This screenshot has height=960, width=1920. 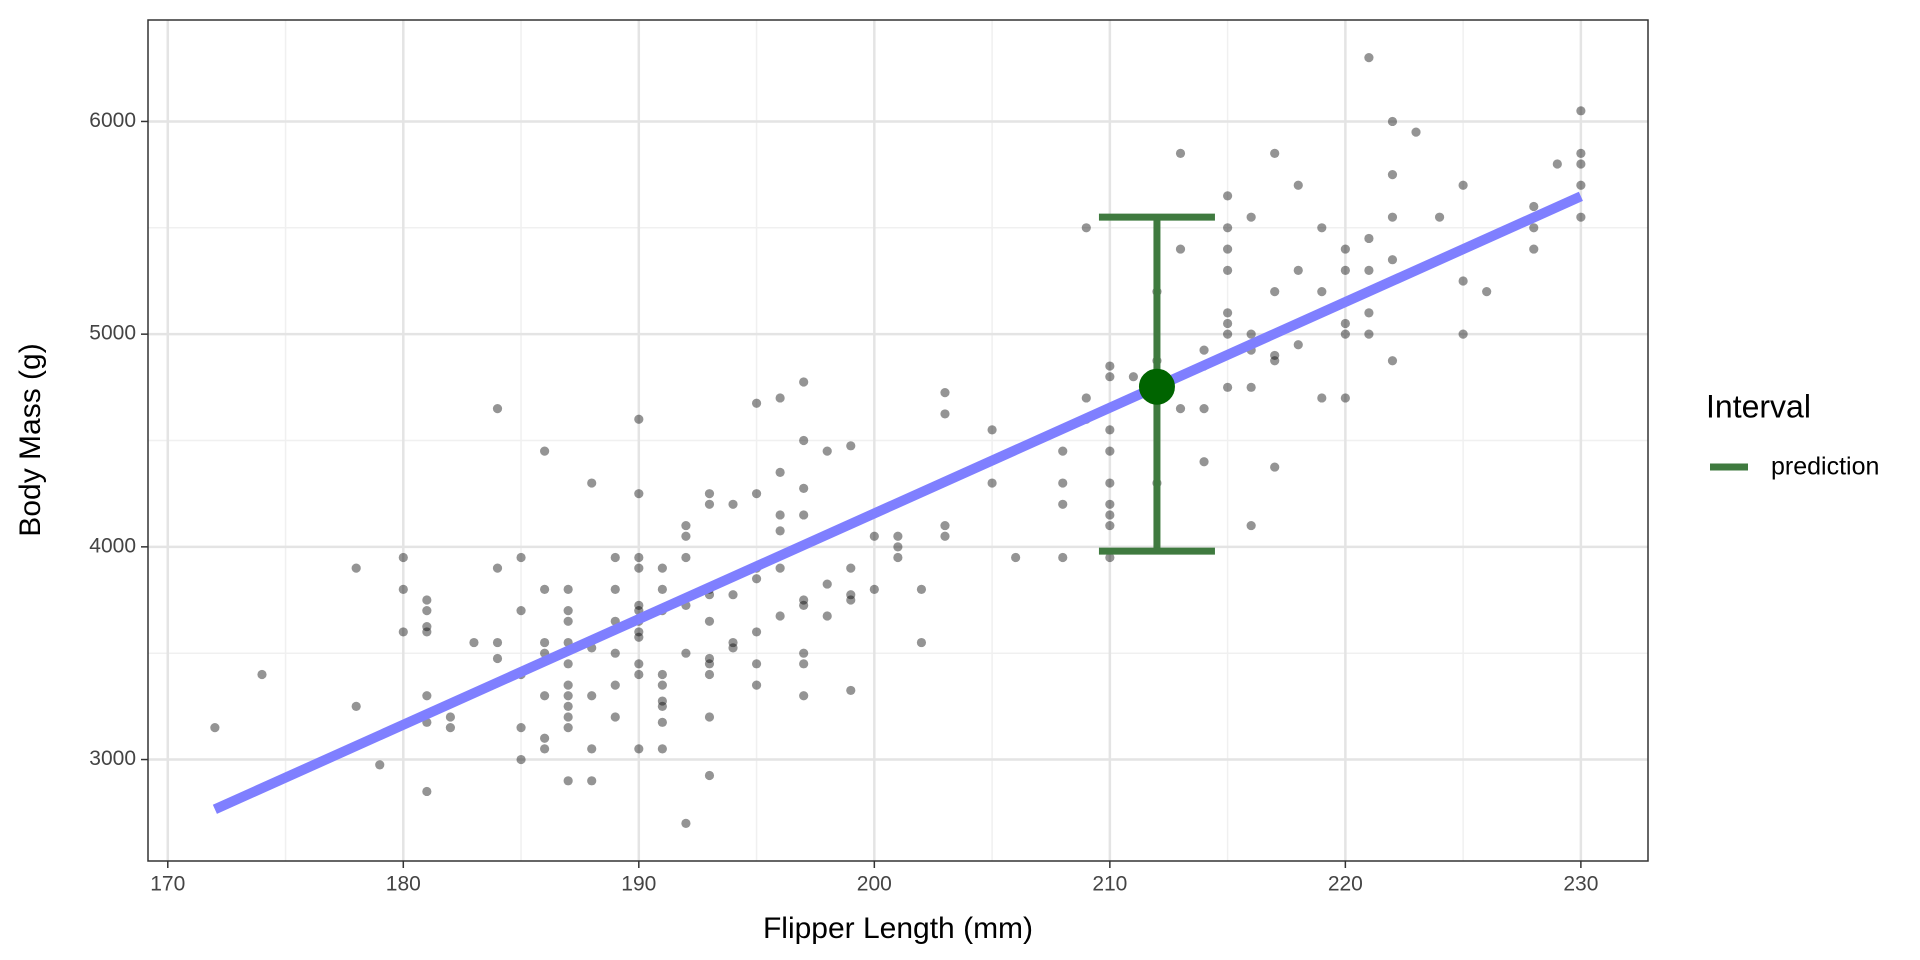 I want to click on y-tick-label: 3000, so click(x=112, y=758).